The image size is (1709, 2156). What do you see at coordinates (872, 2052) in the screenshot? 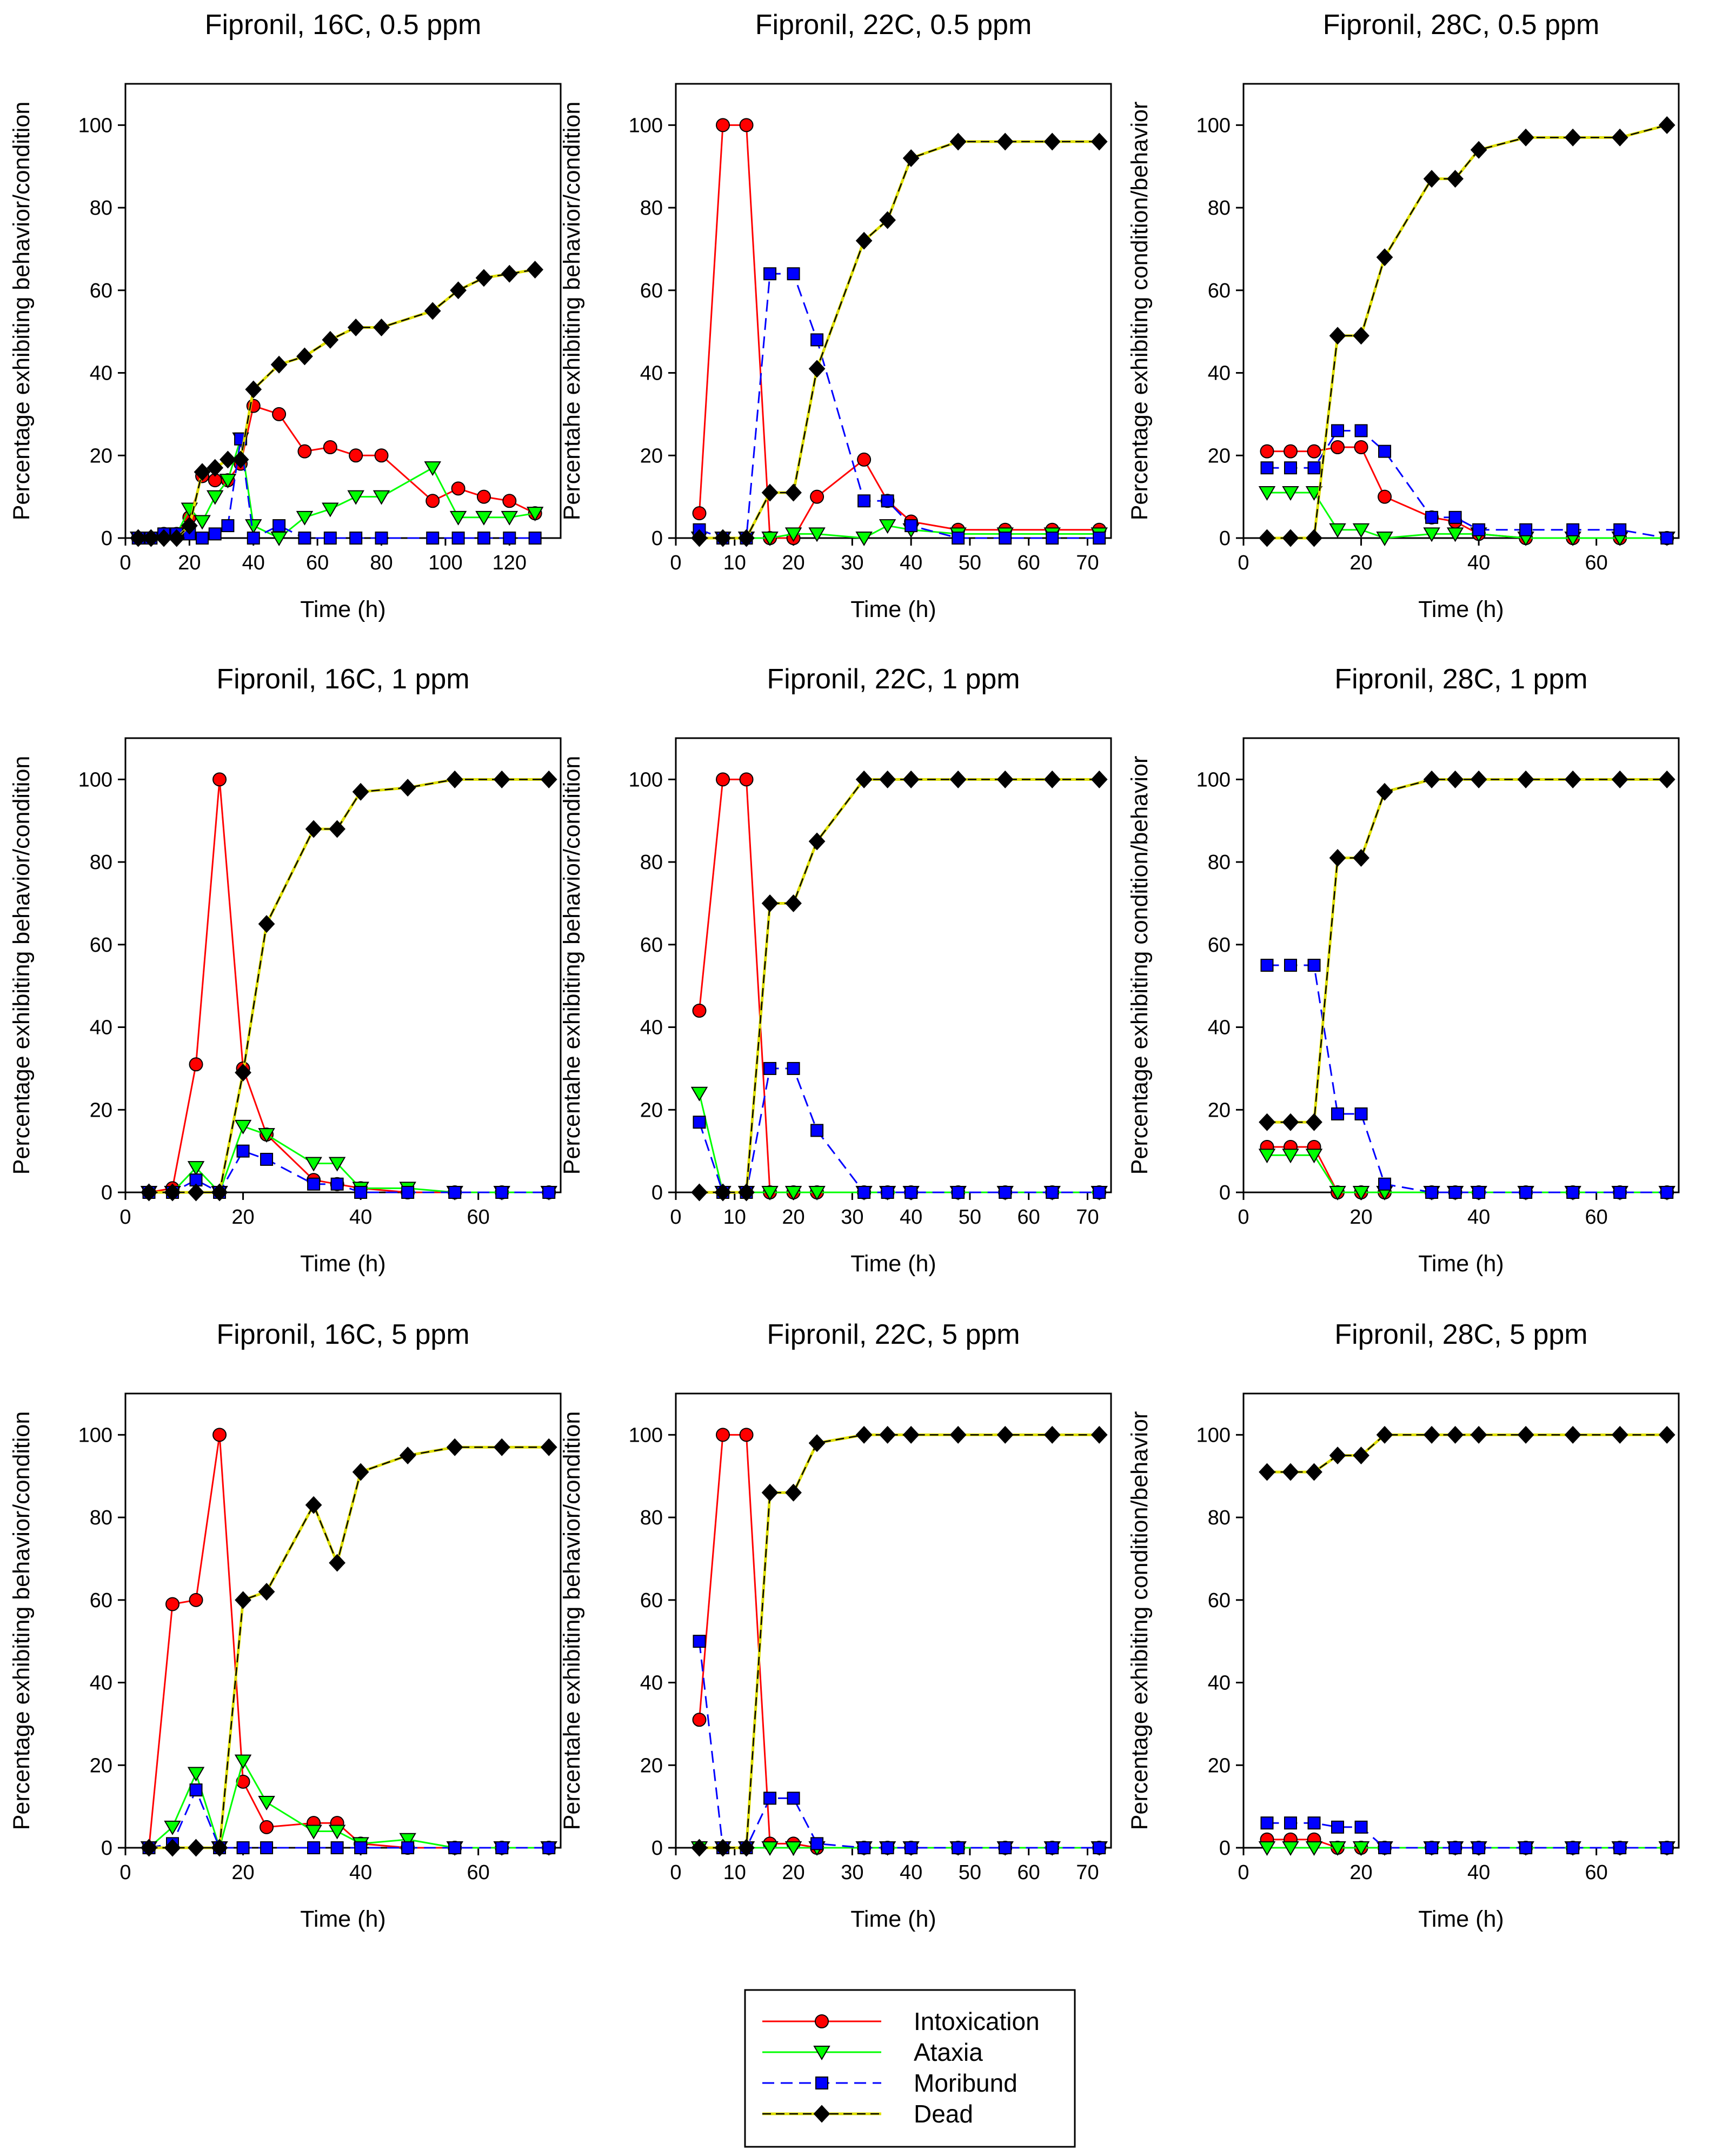
I see `legend-entry-ataxia: Ataxia` at bounding box center [872, 2052].